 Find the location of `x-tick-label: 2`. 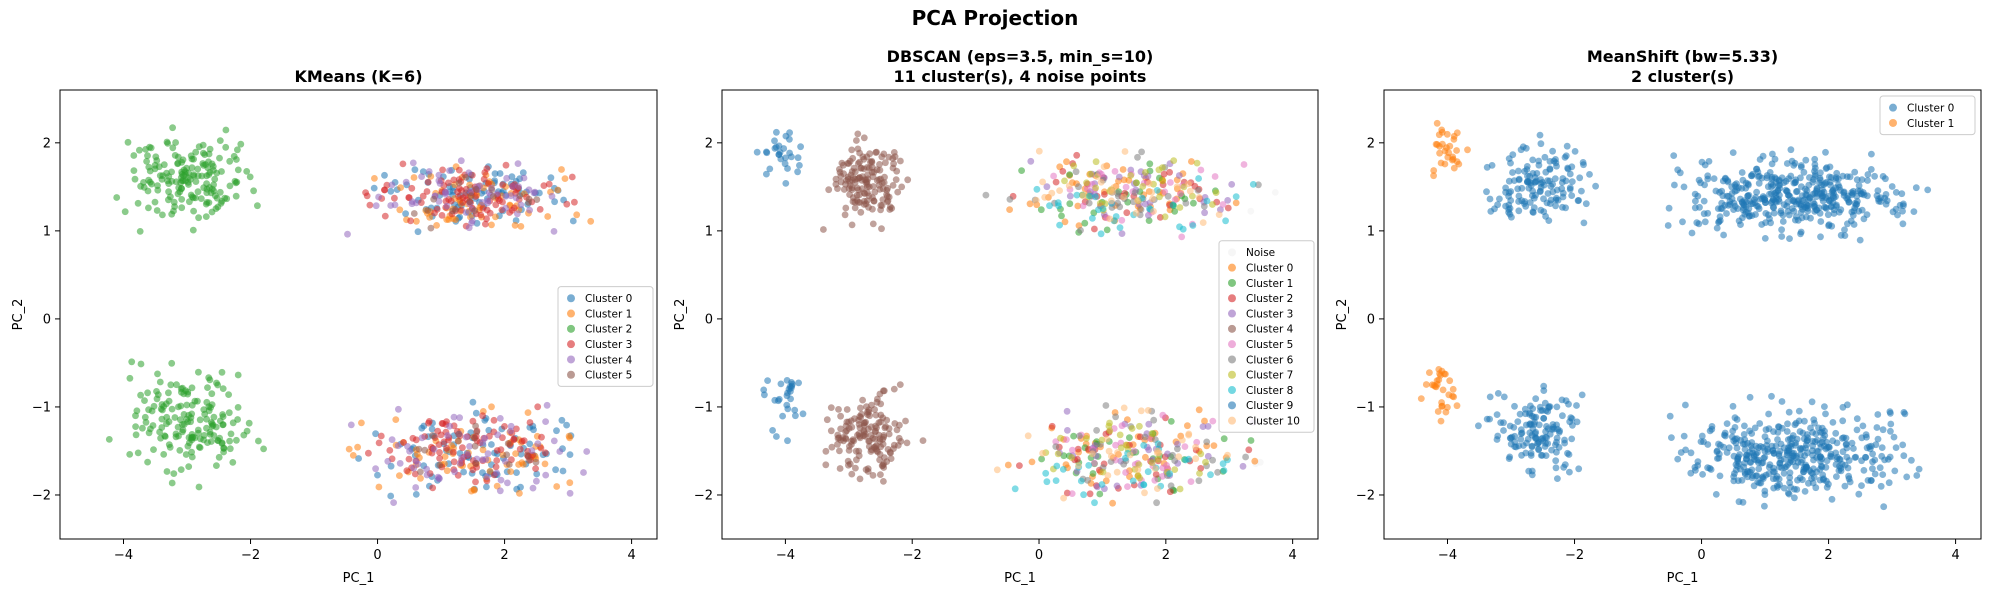

x-tick-label: 2 is located at coordinates (504, 555).